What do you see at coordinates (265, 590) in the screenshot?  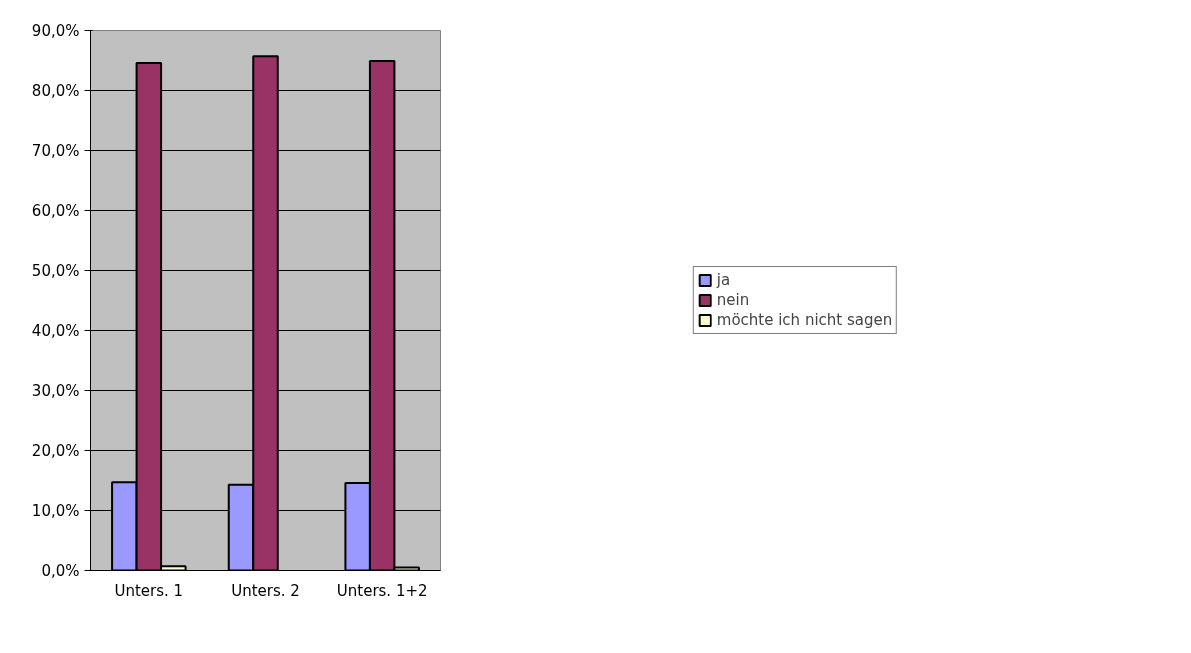 I see `x-tick-label: Unters. 2` at bounding box center [265, 590].